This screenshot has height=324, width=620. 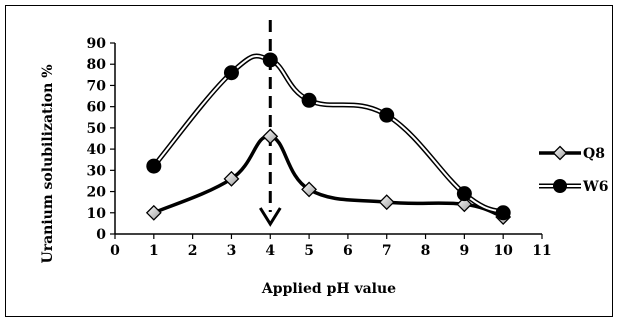 I want to click on y-tick-label: 50, so click(x=97, y=129).